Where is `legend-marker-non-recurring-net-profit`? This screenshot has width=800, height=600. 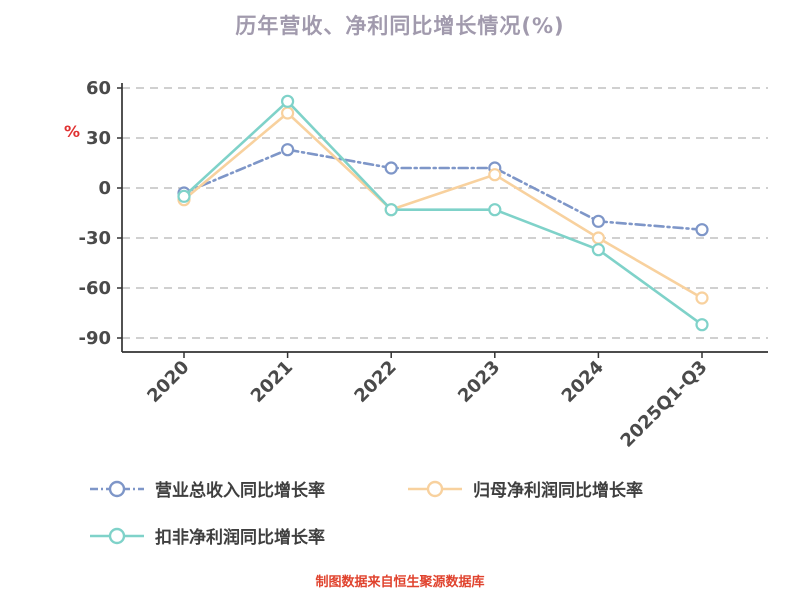 legend-marker-non-recurring-net-profit is located at coordinates (117, 535).